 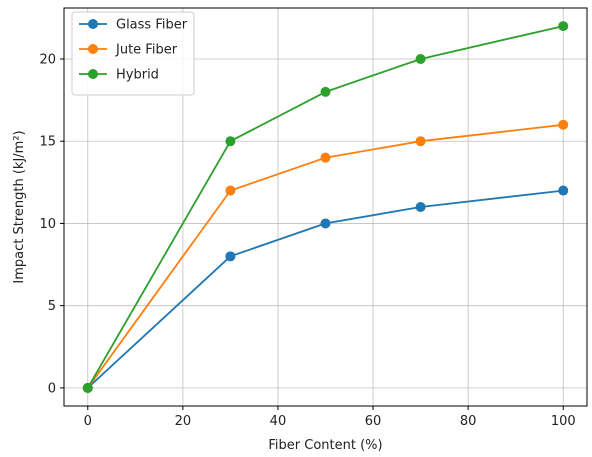 I want to click on y-tick-label: 0, so click(x=52, y=388).